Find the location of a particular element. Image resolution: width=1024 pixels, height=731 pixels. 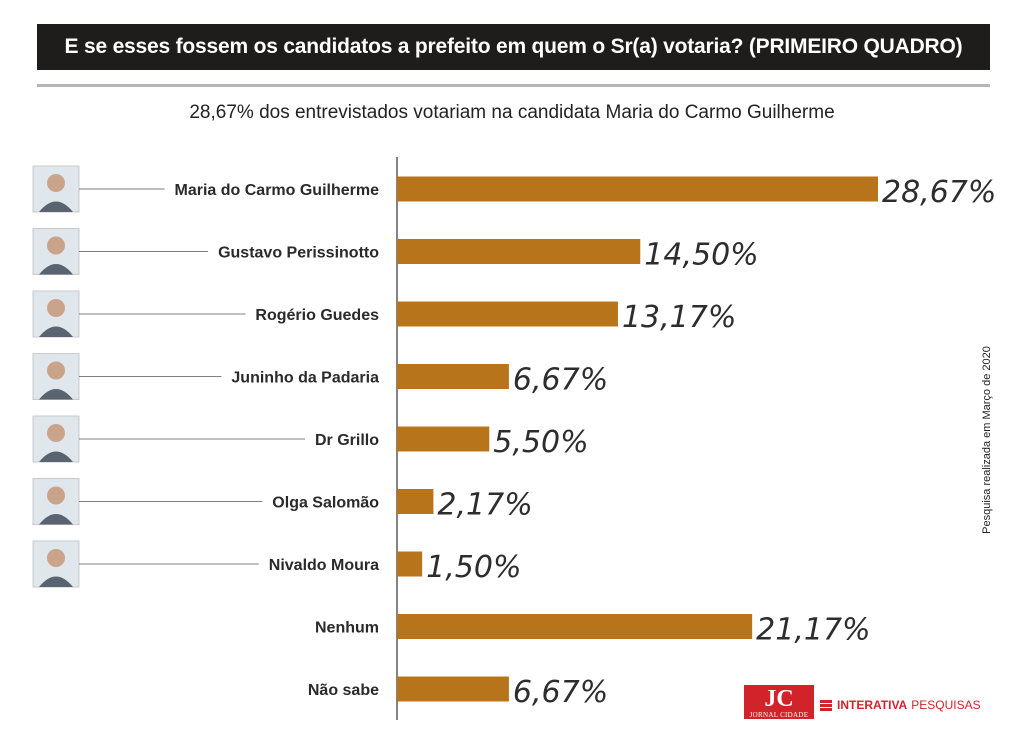

interativa-logo: INTERATIVA PESQUISAS is located at coordinates (900, 705).